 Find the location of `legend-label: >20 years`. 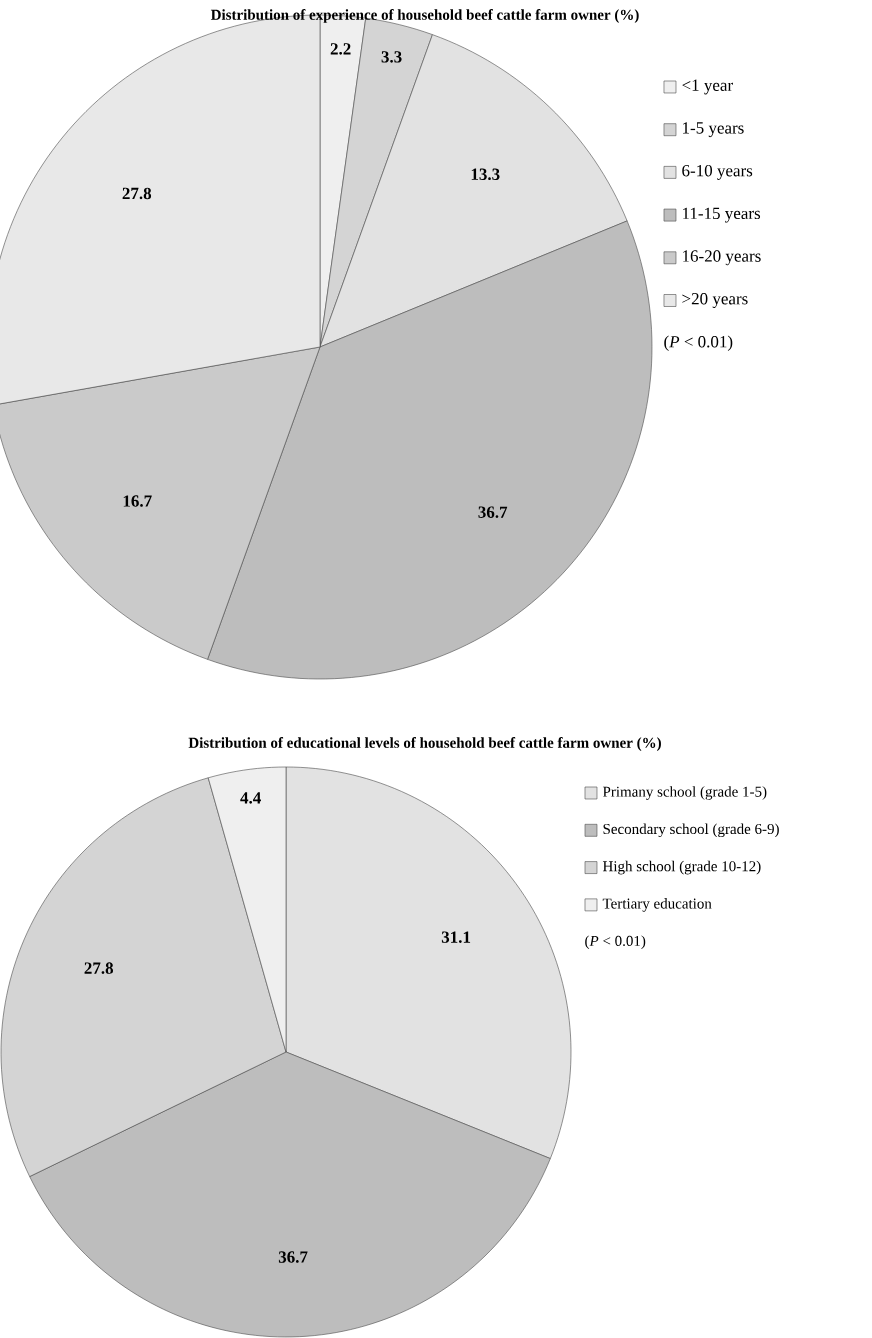

legend-label: >20 years is located at coordinates (715, 300).